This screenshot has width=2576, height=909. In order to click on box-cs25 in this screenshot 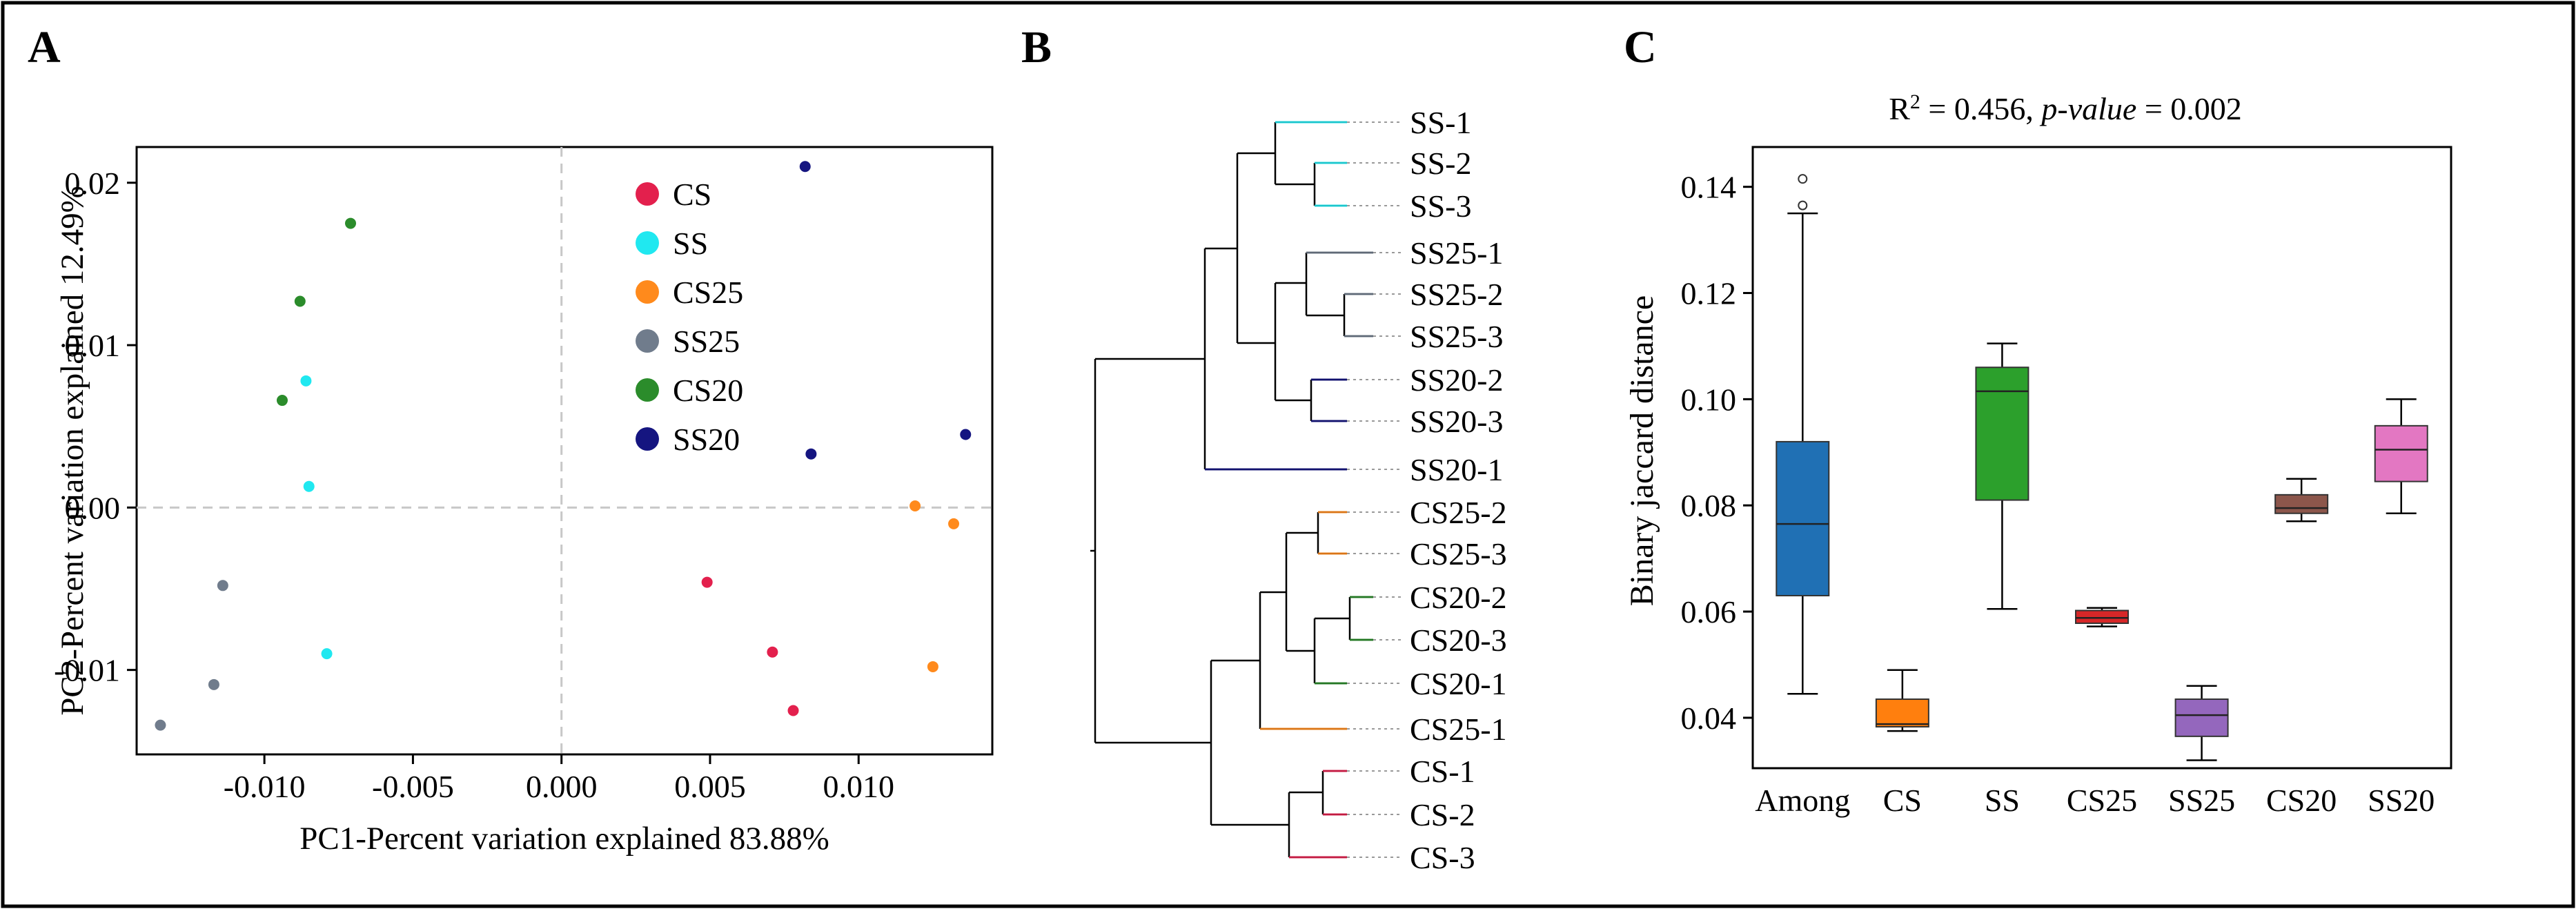, I will do `click(2102, 616)`.